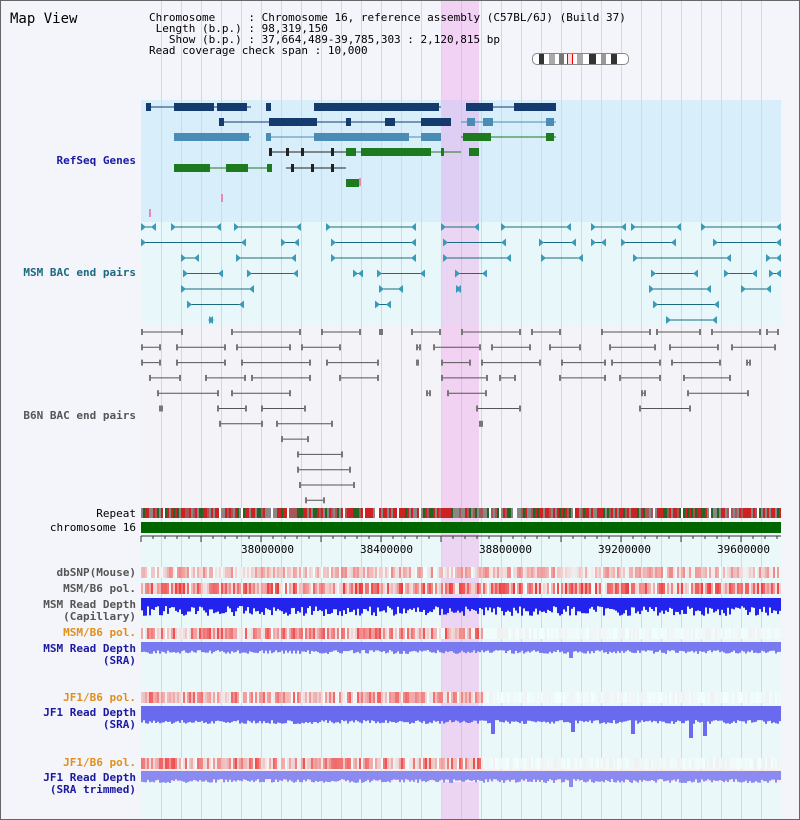  I want to click on chromosome-ideogram, so click(580, 59).